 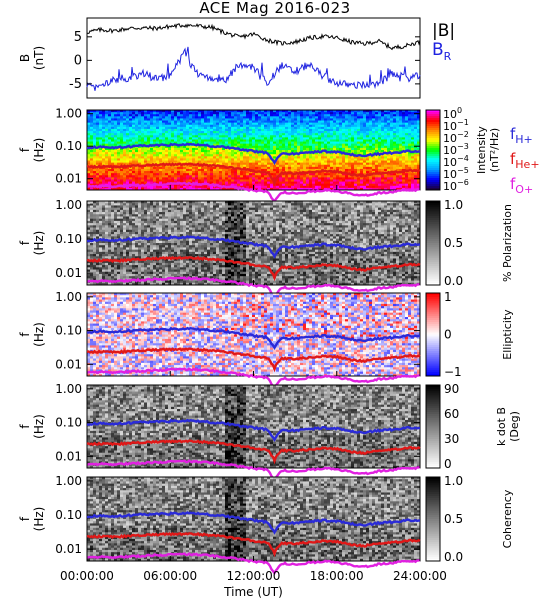 I want to click on panel-magnetic-field: 5 0 -5 B(nT) |B|BR, so click(x=236, y=58).